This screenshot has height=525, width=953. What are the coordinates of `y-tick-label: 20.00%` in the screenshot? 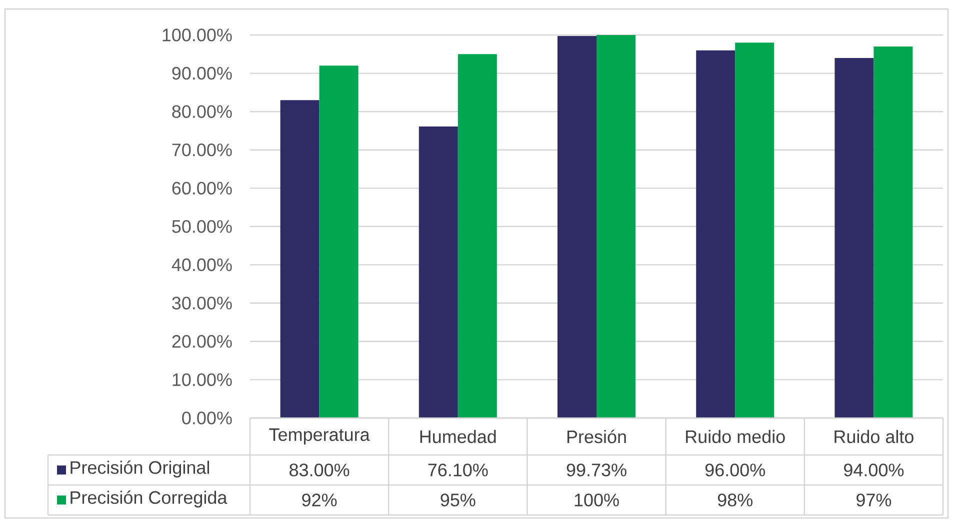 It's located at (202, 341).